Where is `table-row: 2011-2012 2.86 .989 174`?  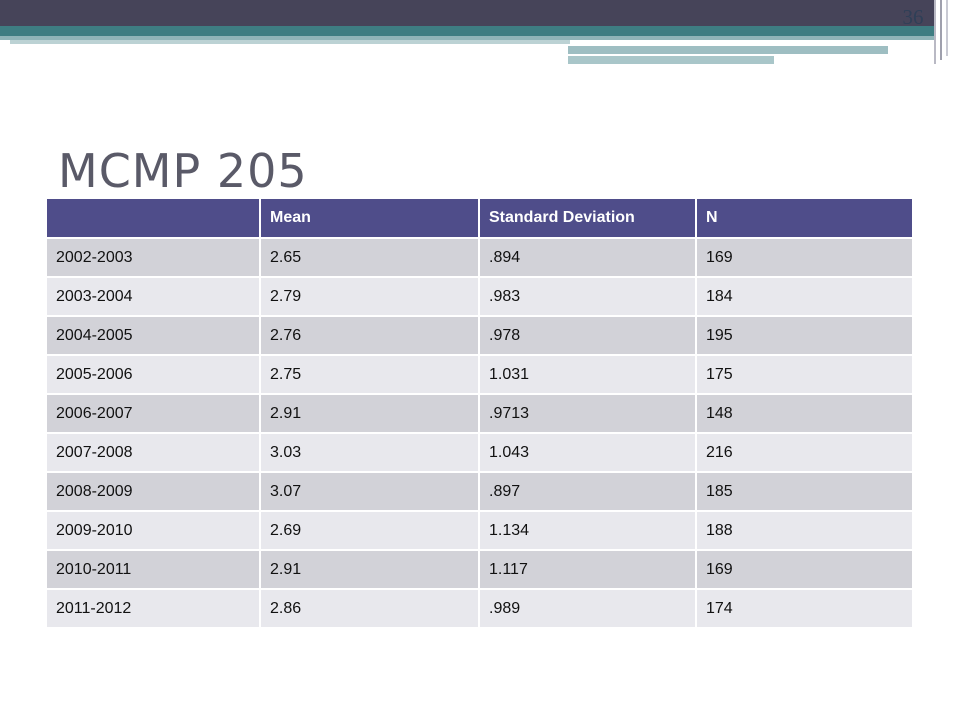 table-row: 2011-2012 2.86 .989 174 is located at coordinates (480, 609).